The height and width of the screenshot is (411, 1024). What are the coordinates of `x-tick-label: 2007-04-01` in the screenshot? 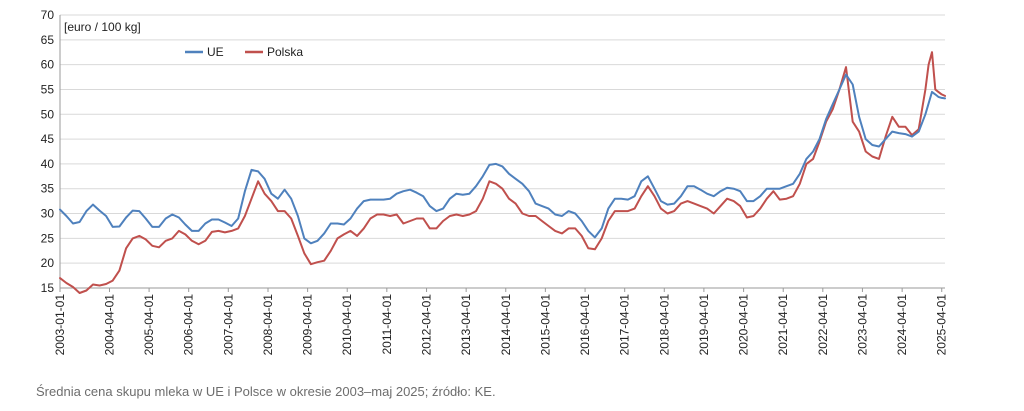 It's located at (228, 325).